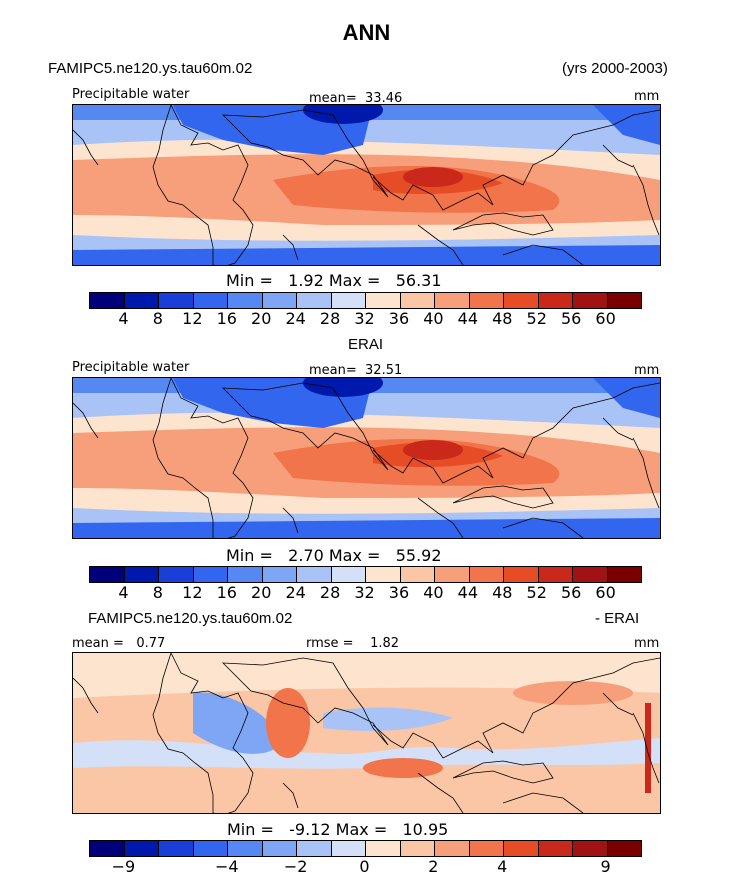 This screenshot has height=884, width=733. Describe the element at coordinates (295, 866) in the screenshot. I see `colorbar-tick: −2` at that location.